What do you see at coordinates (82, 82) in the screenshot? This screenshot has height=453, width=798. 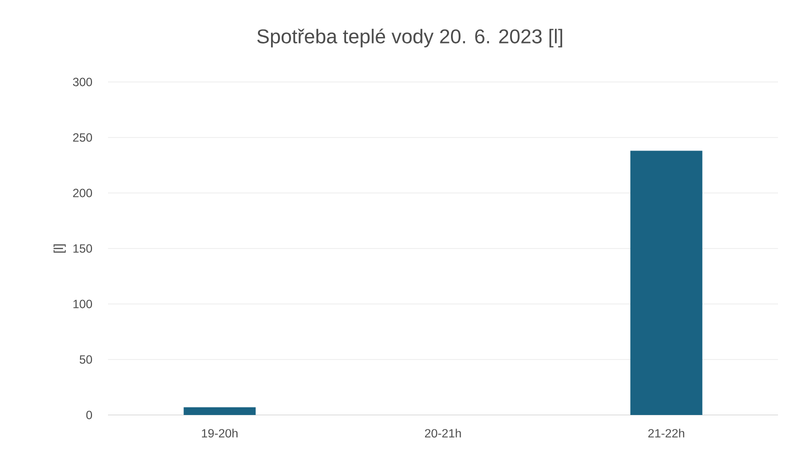 I see `y-tick-label: 300` at bounding box center [82, 82].